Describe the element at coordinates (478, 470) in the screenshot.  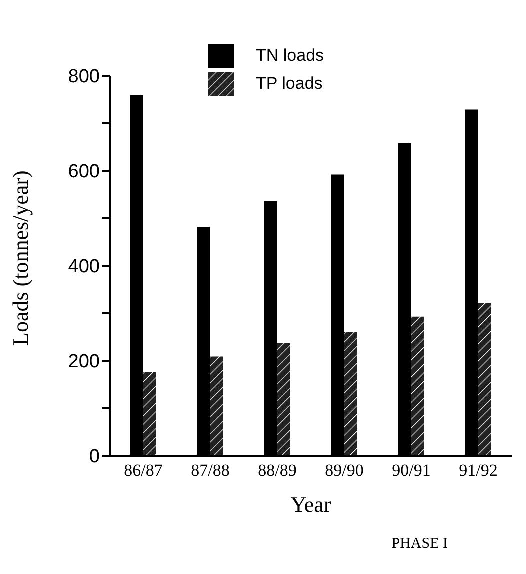
I see `x-tick-label: 91/92` at that location.